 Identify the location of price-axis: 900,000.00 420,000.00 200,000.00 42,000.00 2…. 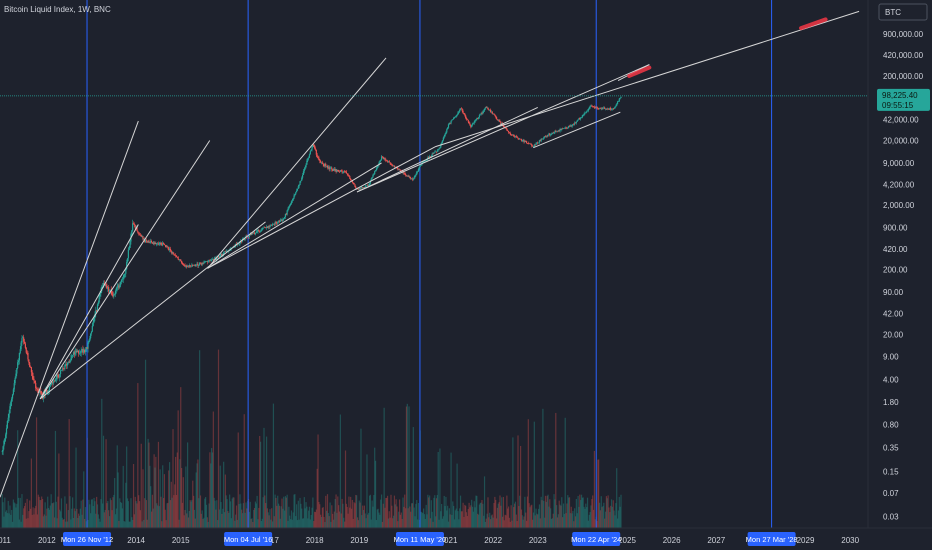
(903, 276).